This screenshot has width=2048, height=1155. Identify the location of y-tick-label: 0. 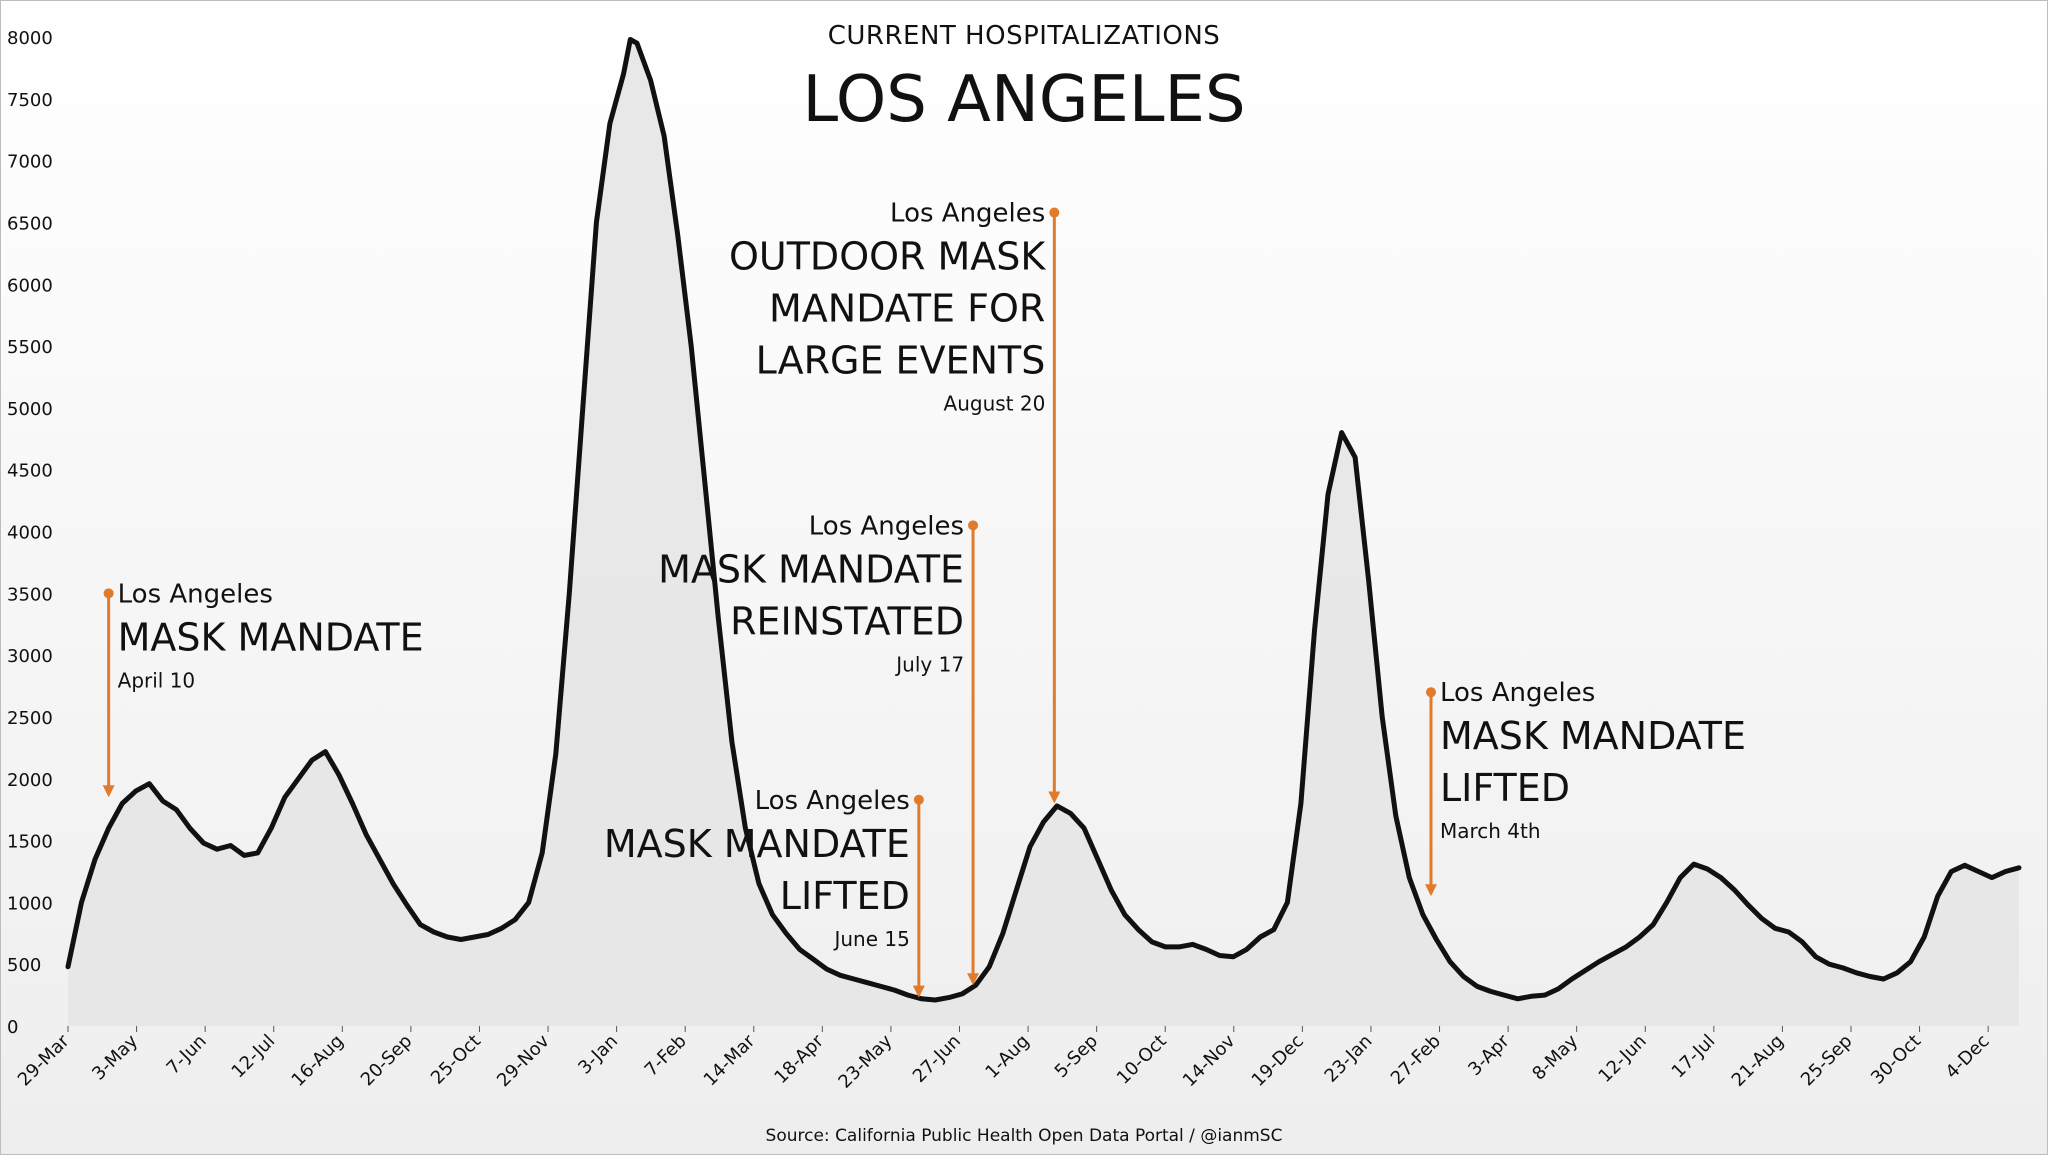
(12, 1027).